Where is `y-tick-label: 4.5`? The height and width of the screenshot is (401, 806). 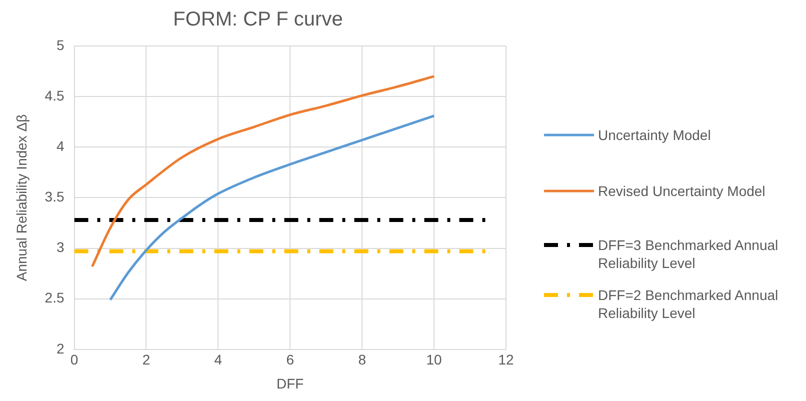 y-tick-label: 4.5 is located at coordinates (54, 95).